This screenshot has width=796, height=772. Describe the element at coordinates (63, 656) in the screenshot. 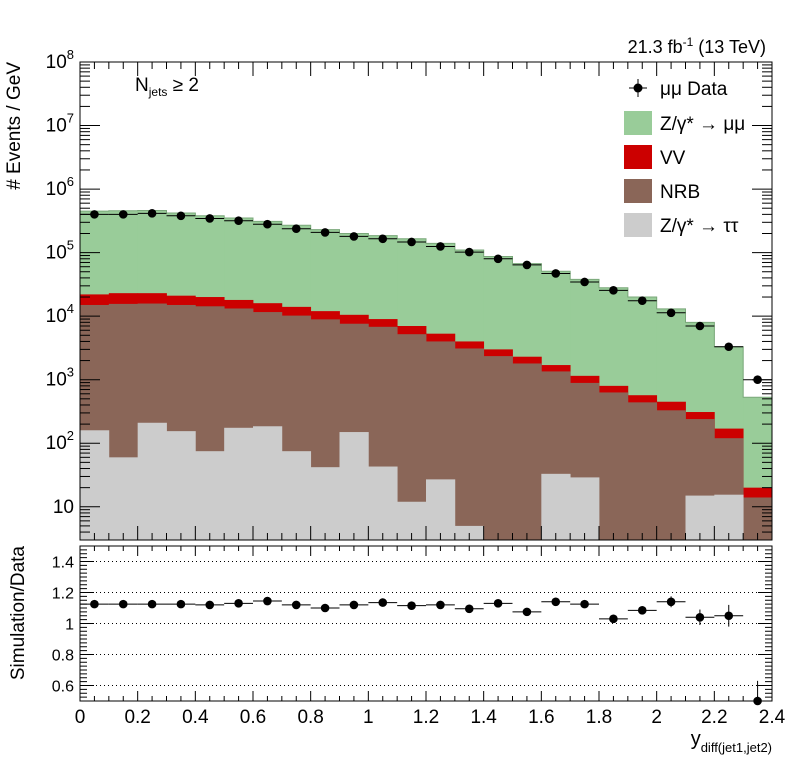

I see `ratio-ytick-label-1: 0.8` at that location.